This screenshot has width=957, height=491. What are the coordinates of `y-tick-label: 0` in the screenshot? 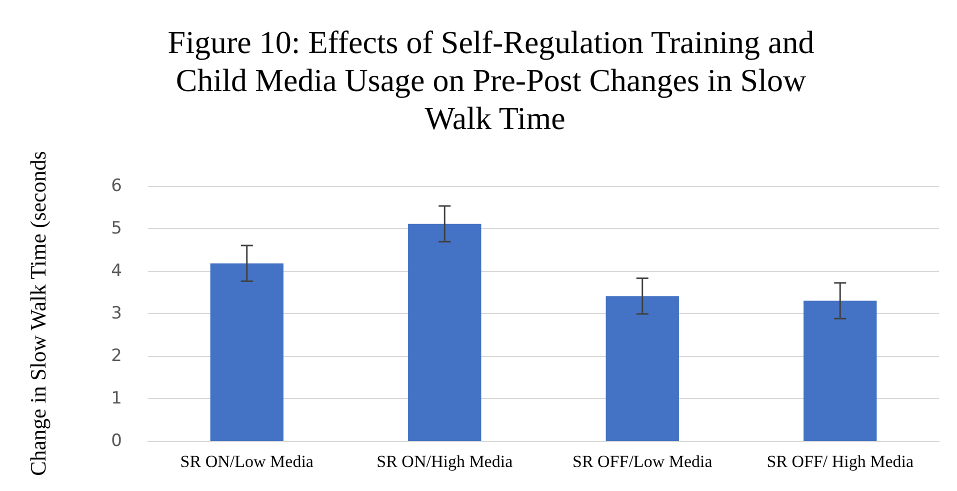 It's located at (116, 441).